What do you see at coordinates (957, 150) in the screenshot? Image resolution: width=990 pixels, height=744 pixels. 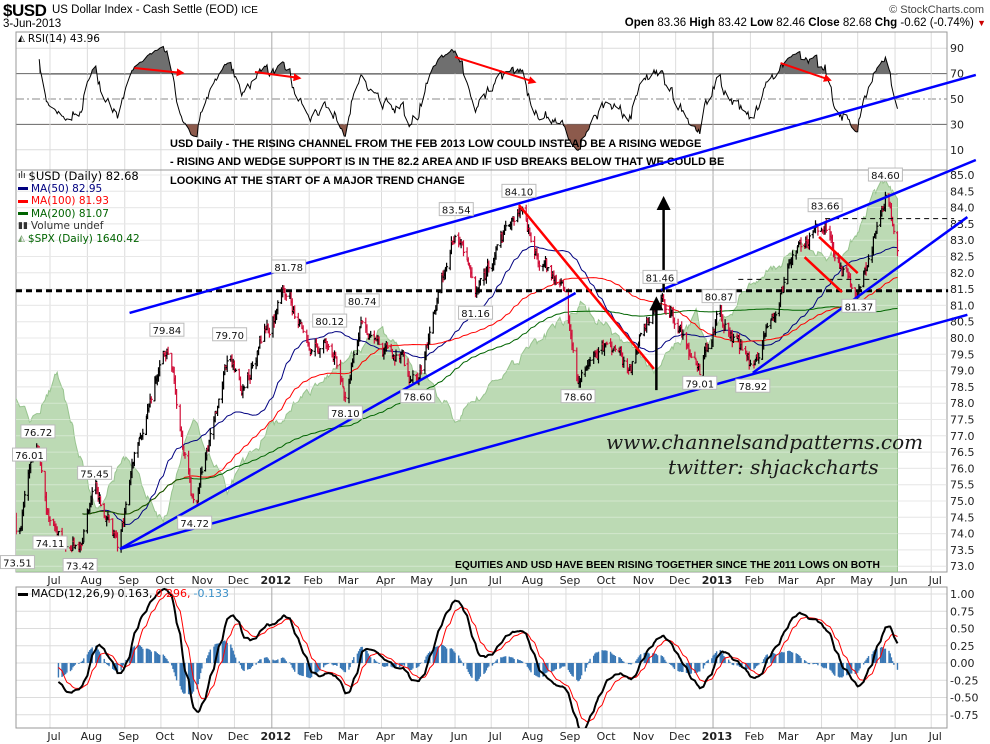 I see `rsi-tick-label: 10` at bounding box center [957, 150].